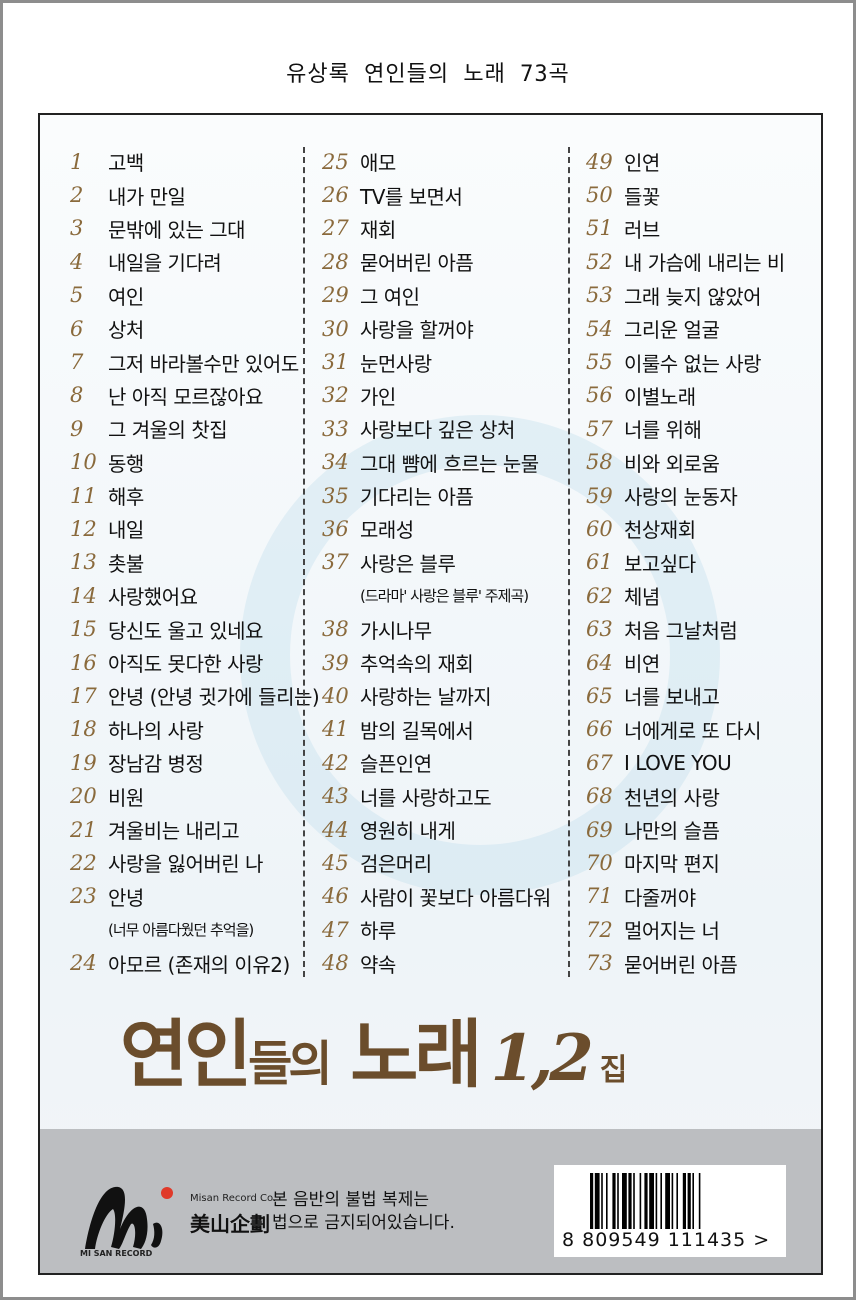  Describe the element at coordinates (436, 762) in the screenshot. I see `track-row: 42 슬픈인연` at that location.